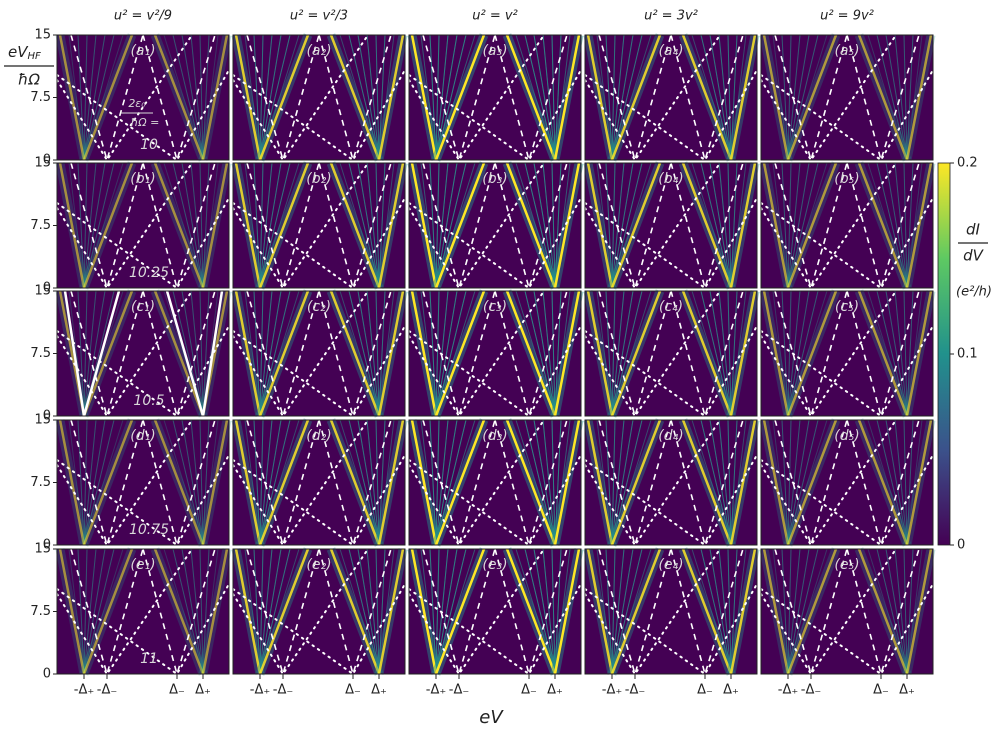 This screenshot has height=740, width=1000. I want to click on panel: (d₅), so click(847, 483).